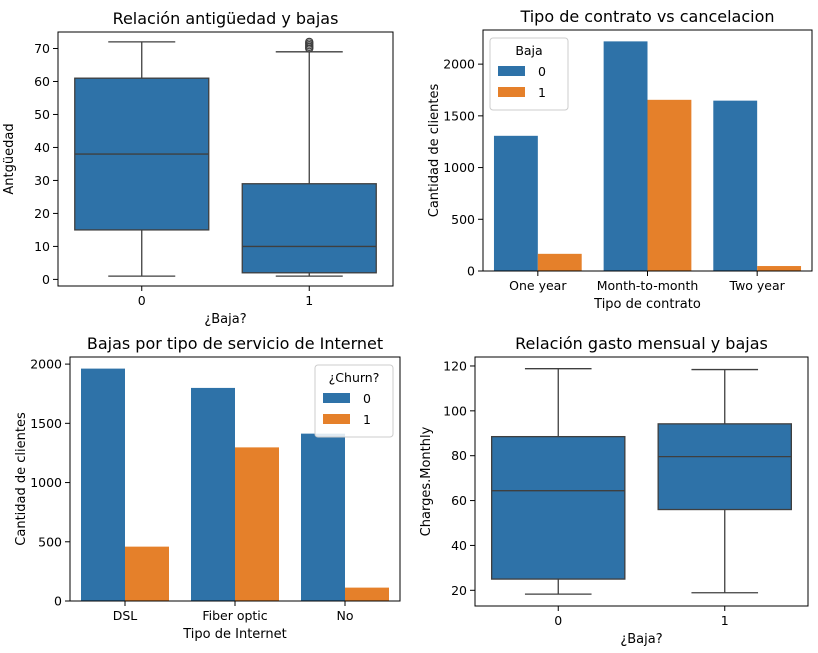 This screenshot has height=653, width=818. What do you see at coordinates (42, 114) in the screenshot?
I see `y-tick-label: 50` at bounding box center [42, 114].